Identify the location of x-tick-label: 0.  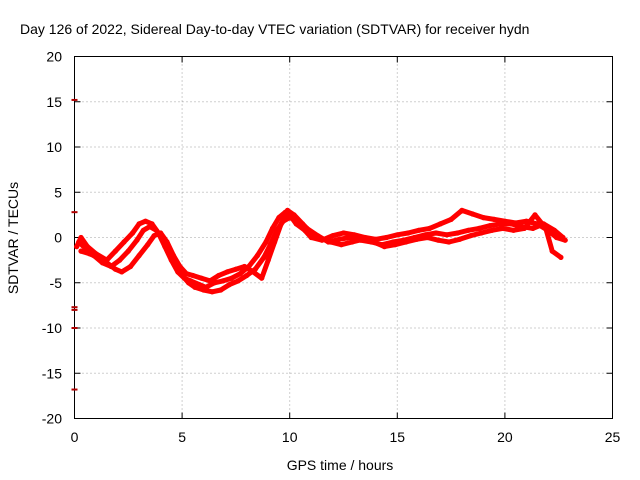
(75, 437).